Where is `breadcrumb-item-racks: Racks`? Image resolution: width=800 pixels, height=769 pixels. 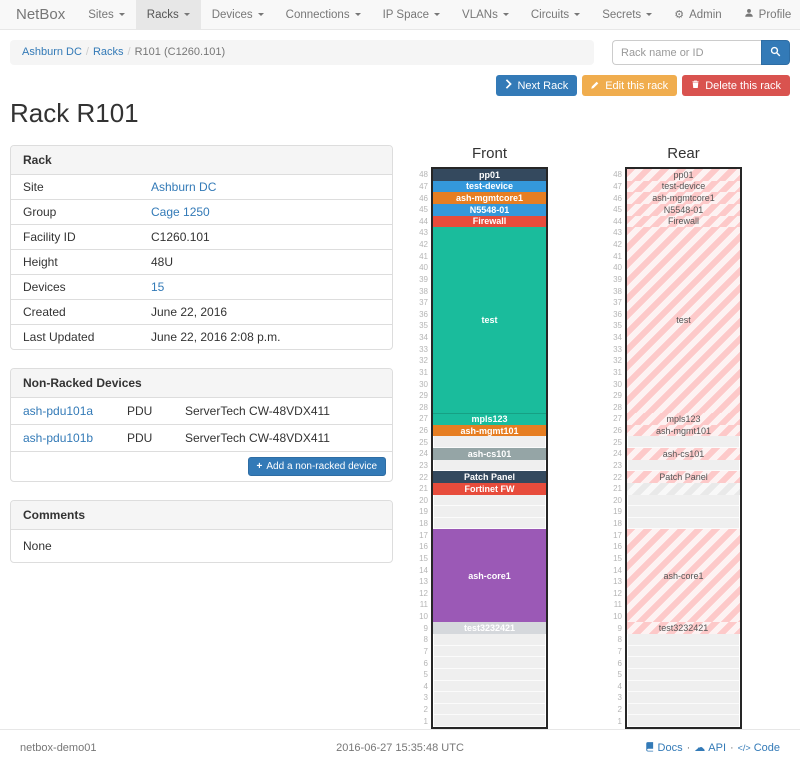 breadcrumb-item-racks: Racks is located at coordinates (108, 52).